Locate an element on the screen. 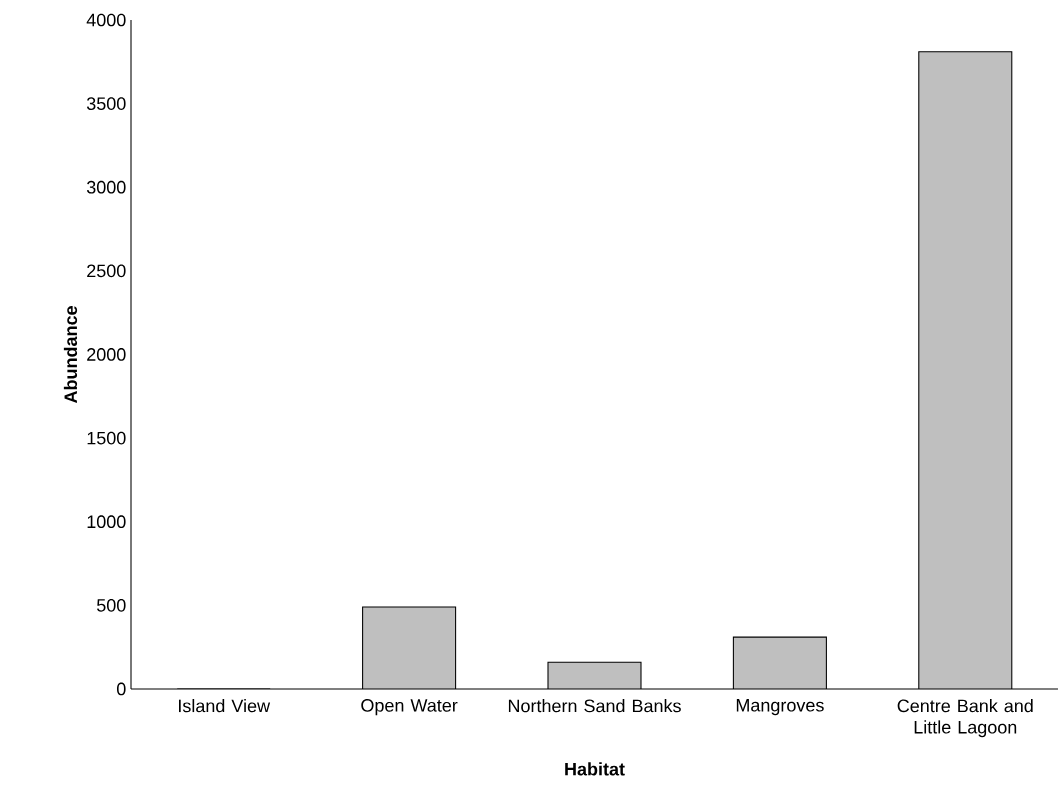  y-tick-label: 500 is located at coordinates (111, 605).